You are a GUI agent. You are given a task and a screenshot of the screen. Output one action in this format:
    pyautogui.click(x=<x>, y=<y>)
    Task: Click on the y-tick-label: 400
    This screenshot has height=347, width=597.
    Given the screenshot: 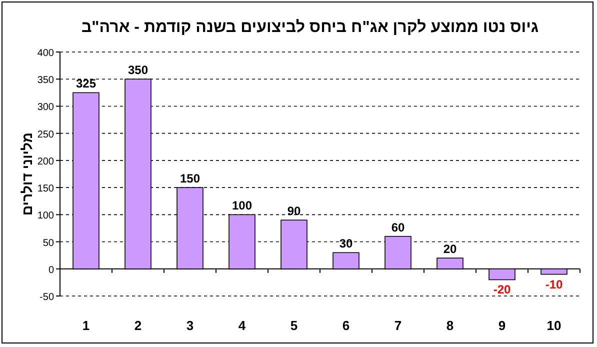 What is the action you would take?
    pyautogui.click(x=45, y=53)
    